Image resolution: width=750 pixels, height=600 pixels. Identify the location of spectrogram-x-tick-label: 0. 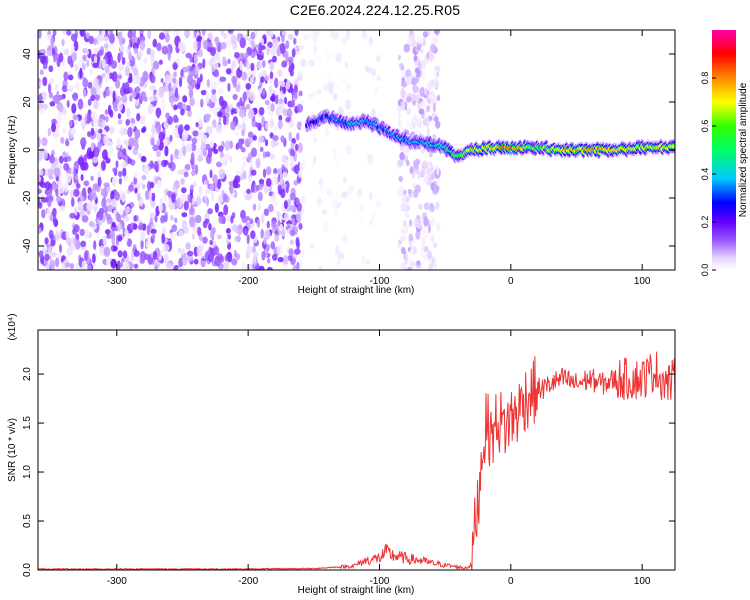
(511, 281).